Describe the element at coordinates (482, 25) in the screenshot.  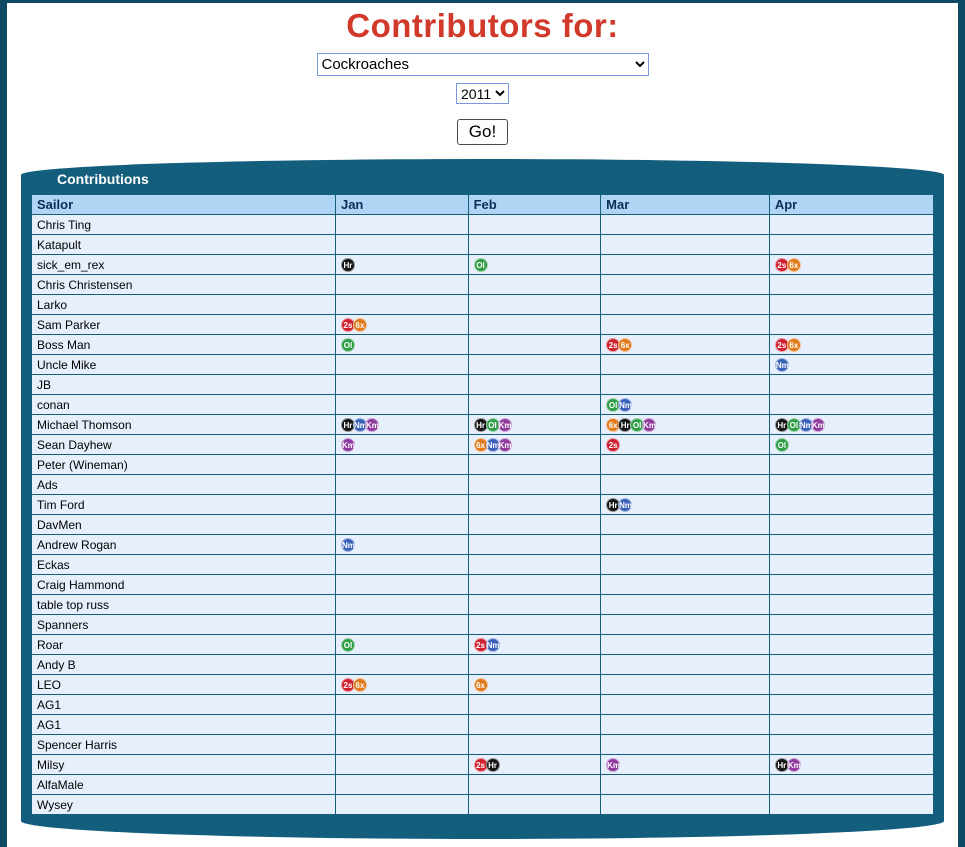
I see `page-title: Contributors for:` at that location.